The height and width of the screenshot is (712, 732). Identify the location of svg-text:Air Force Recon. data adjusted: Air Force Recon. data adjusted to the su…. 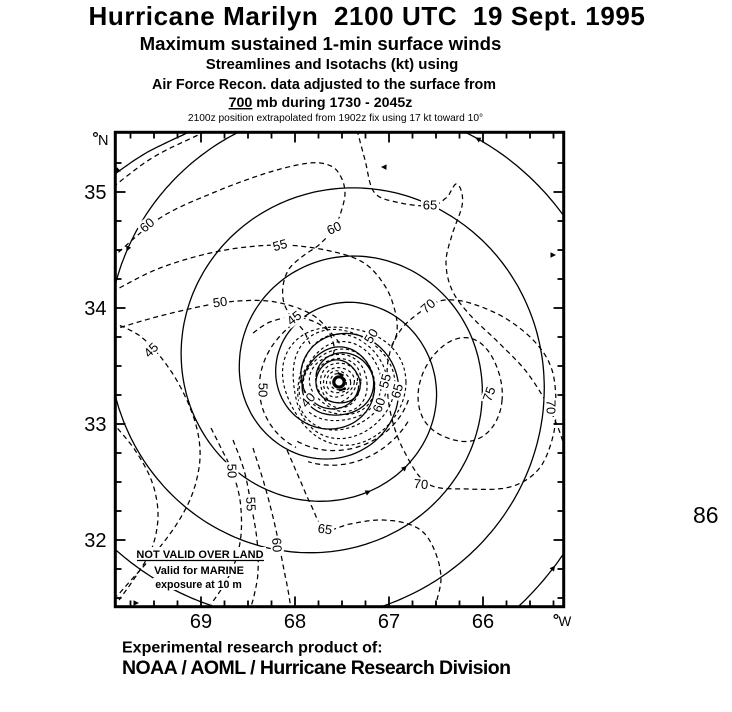
(324, 85).